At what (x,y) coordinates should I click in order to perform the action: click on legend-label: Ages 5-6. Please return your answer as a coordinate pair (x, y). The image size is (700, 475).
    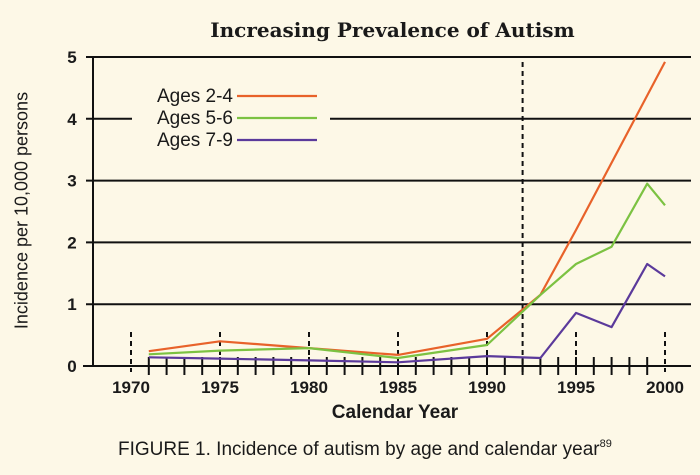
    Looking at the image, I should click on (195, 118).